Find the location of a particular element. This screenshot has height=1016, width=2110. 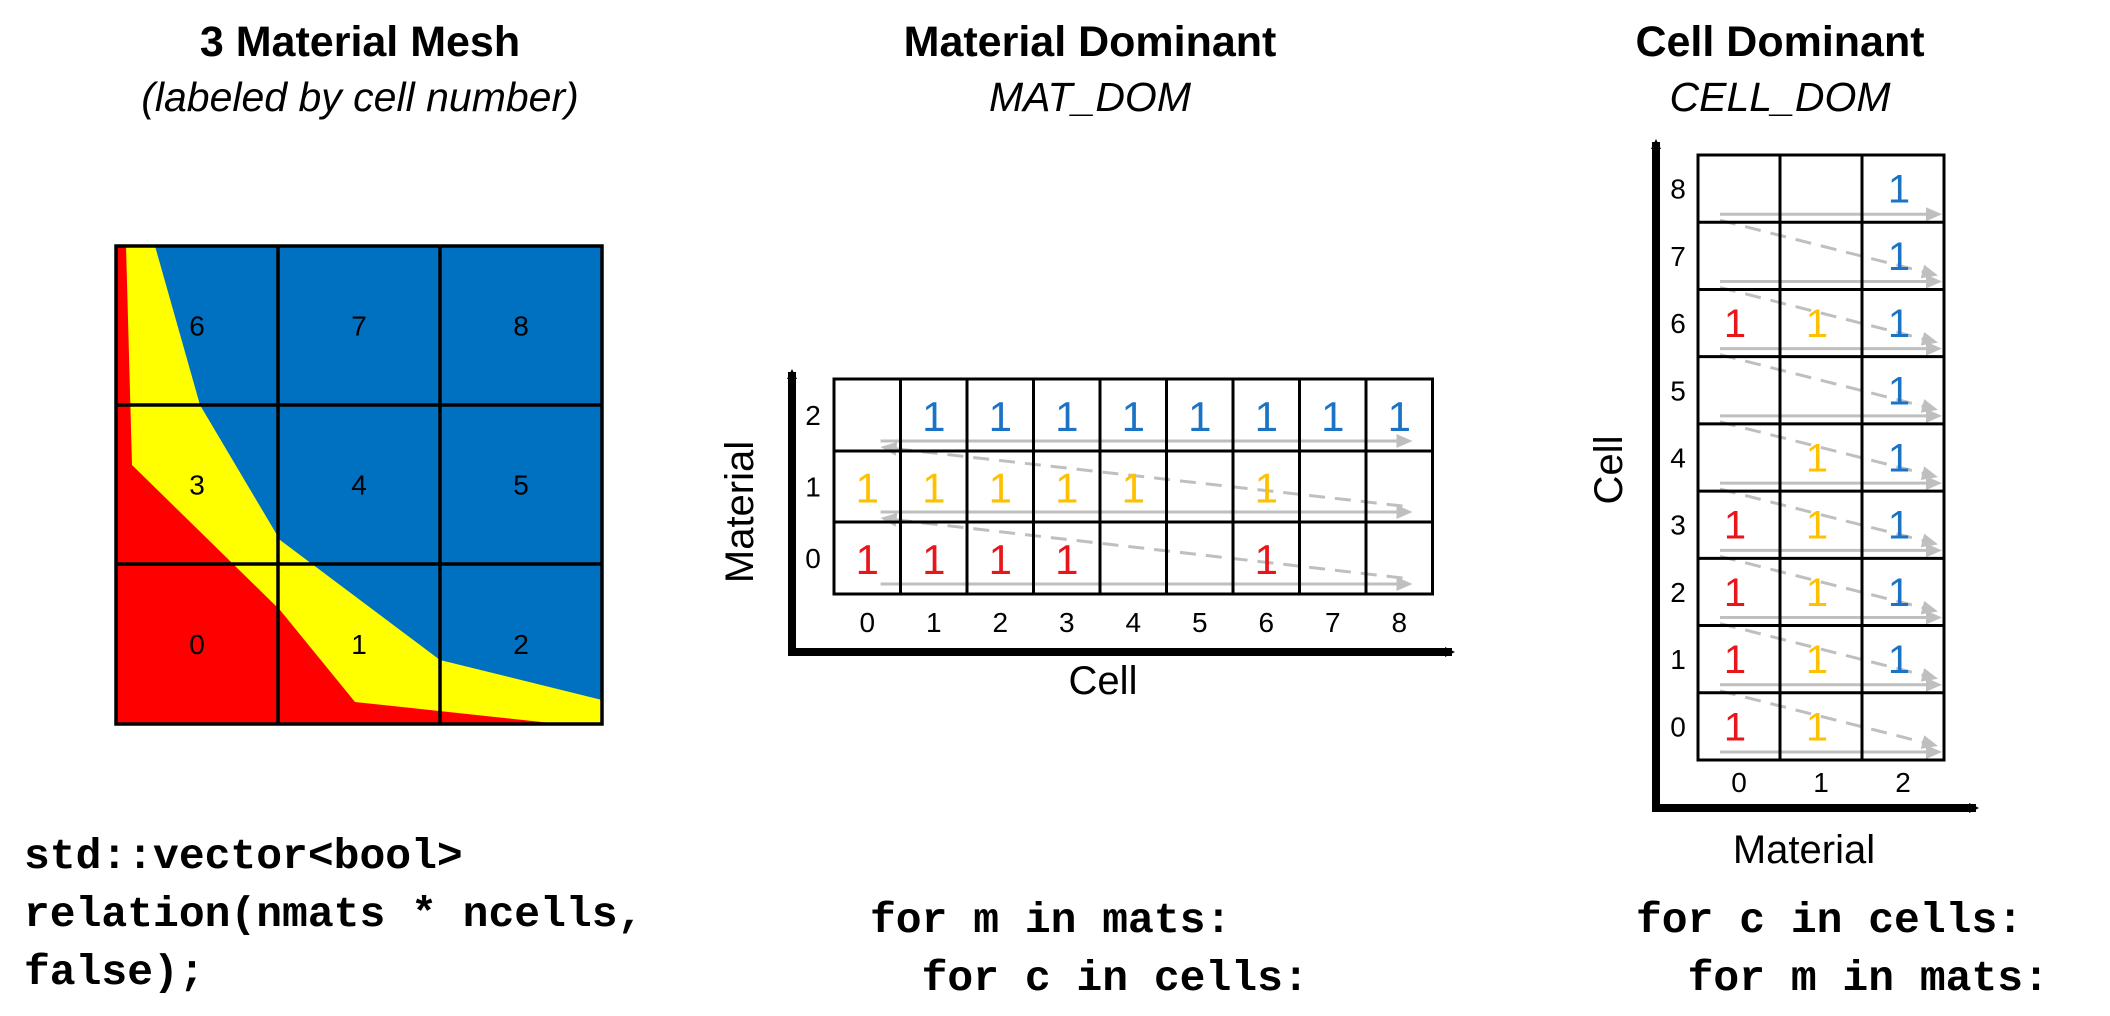

mesh-cell-labels: 0 1 2 3 4 5 6 7 8 is located at coordinates (359, 486).